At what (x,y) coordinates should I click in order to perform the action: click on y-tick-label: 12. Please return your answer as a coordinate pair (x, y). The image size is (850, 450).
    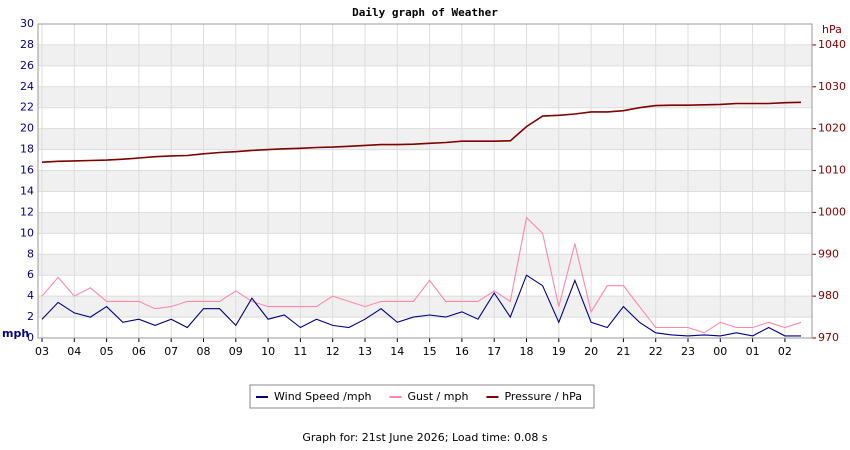
    Looking at the image, I should click on (27, 211).